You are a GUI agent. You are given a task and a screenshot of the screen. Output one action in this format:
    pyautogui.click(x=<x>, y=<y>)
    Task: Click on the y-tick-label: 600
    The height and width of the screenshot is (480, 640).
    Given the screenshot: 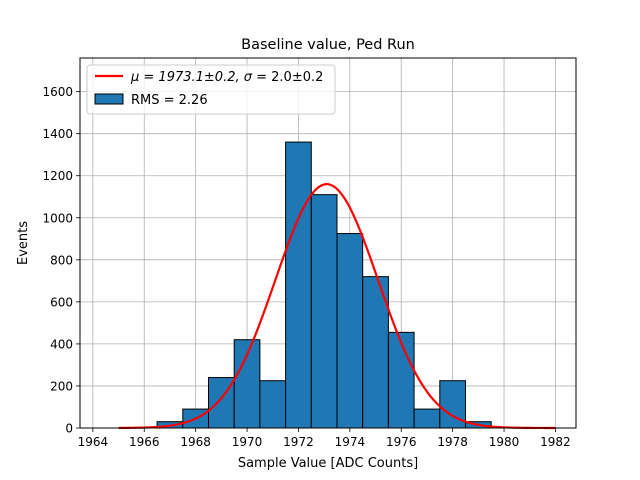 What is the action you would take?
    pyautogui.click(x=61, y=302)
    